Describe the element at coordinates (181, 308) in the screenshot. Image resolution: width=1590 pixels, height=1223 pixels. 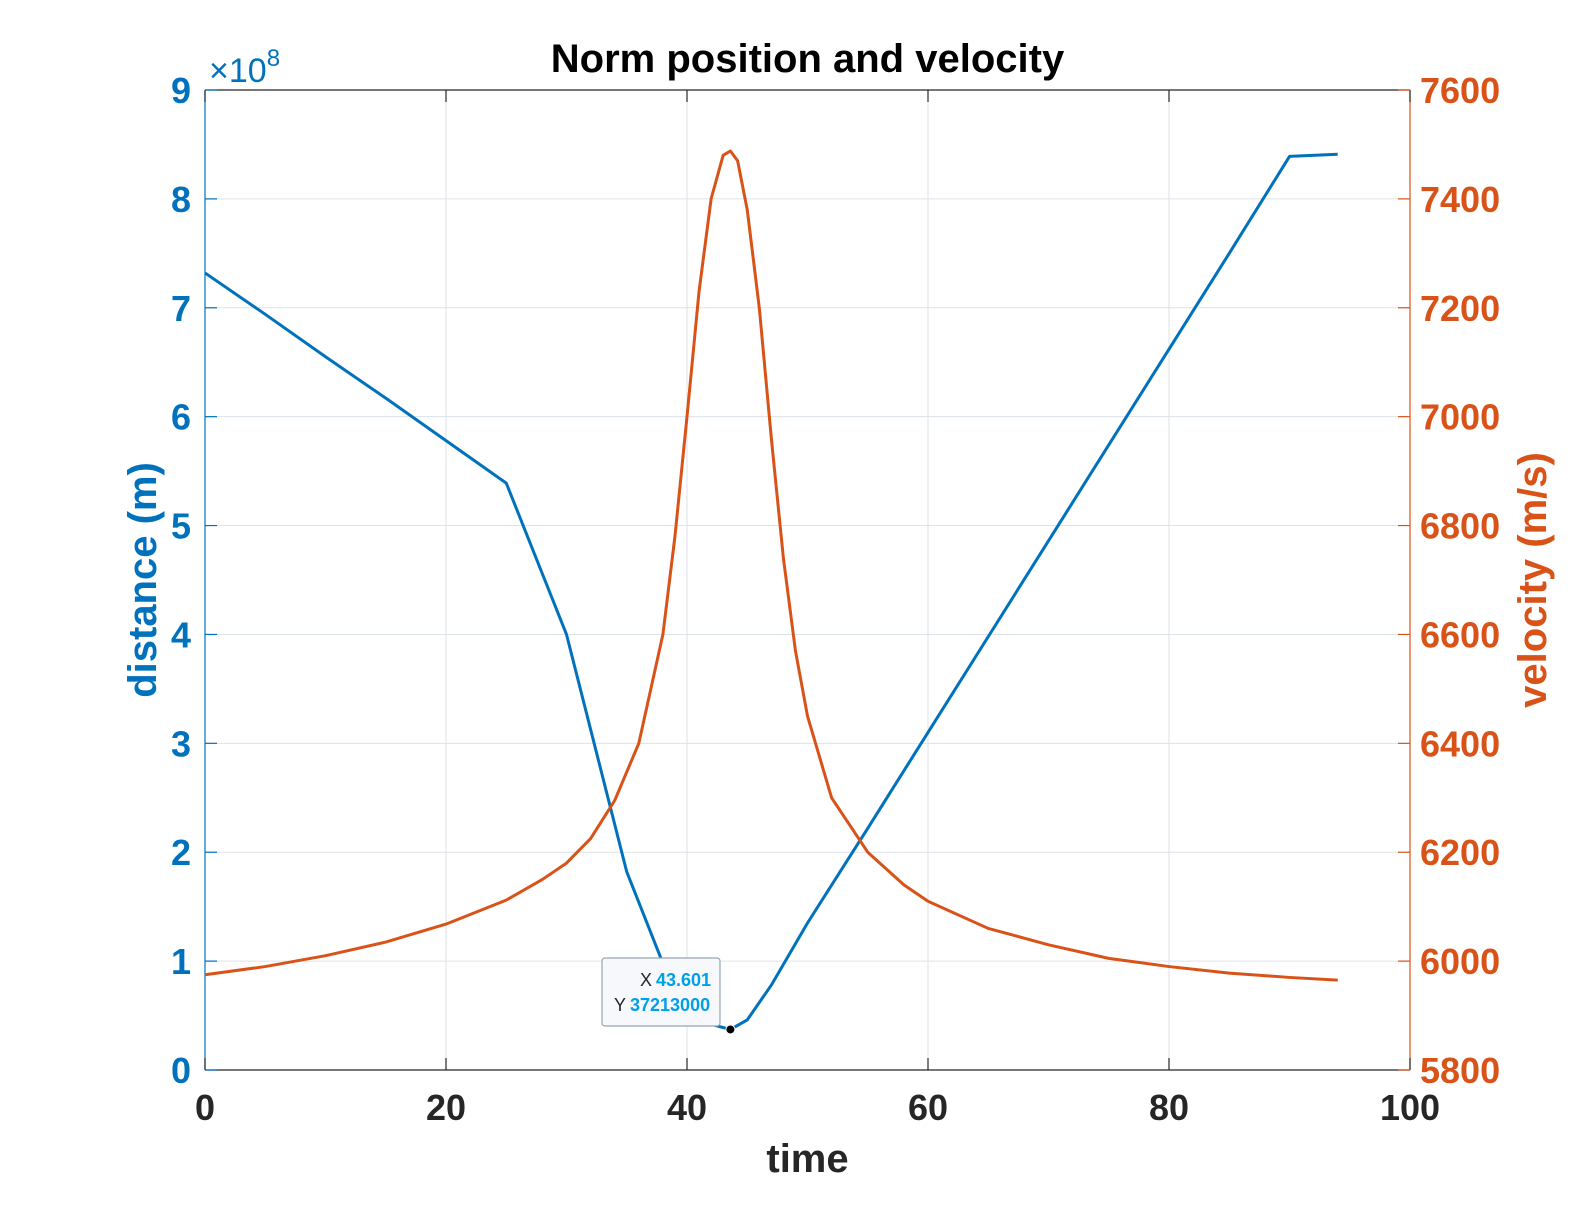
I see `left-tick-label: 7` at that location.